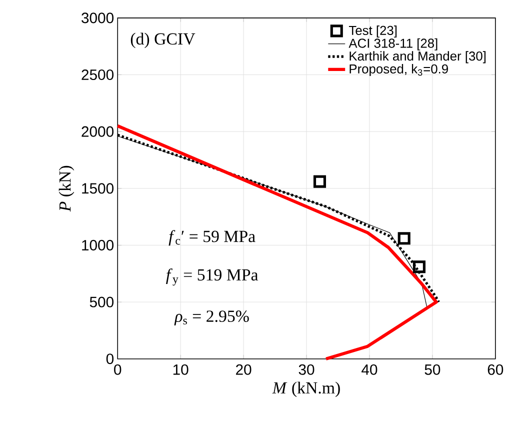 The height and width of the screenshot is (431, 507). What do you see at coordinates (98, 245) in the screenshot?
I see `y-tick-label: 1000` at bounding box center [98, 245].